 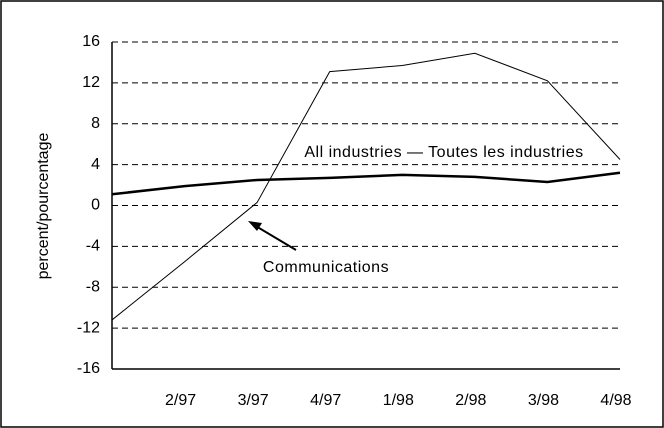 What do you see at coordinates (255, 226) in the screenshot?
I see `arrow-head` at bounding box center [255, 226].